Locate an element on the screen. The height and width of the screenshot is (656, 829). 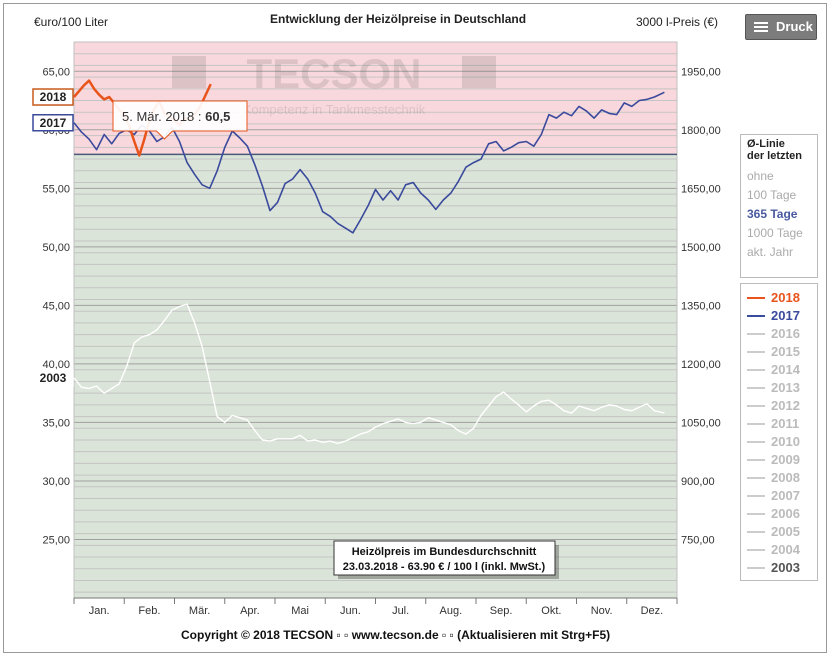
x-tick-label: Feb. is located at coordinates (149, 611).